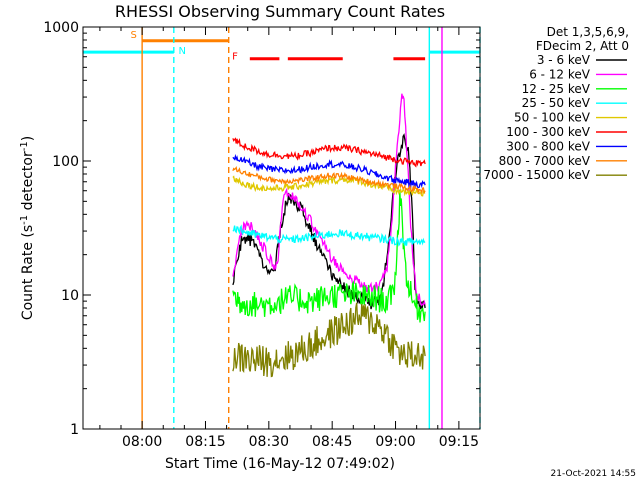 This screenshot has height=480, width=640. What do you see at coordinates (588, 32) in the screenshot?
I see `legend-detectors: Det 1,3,5,6,9,` at bounding box center [588, 32].